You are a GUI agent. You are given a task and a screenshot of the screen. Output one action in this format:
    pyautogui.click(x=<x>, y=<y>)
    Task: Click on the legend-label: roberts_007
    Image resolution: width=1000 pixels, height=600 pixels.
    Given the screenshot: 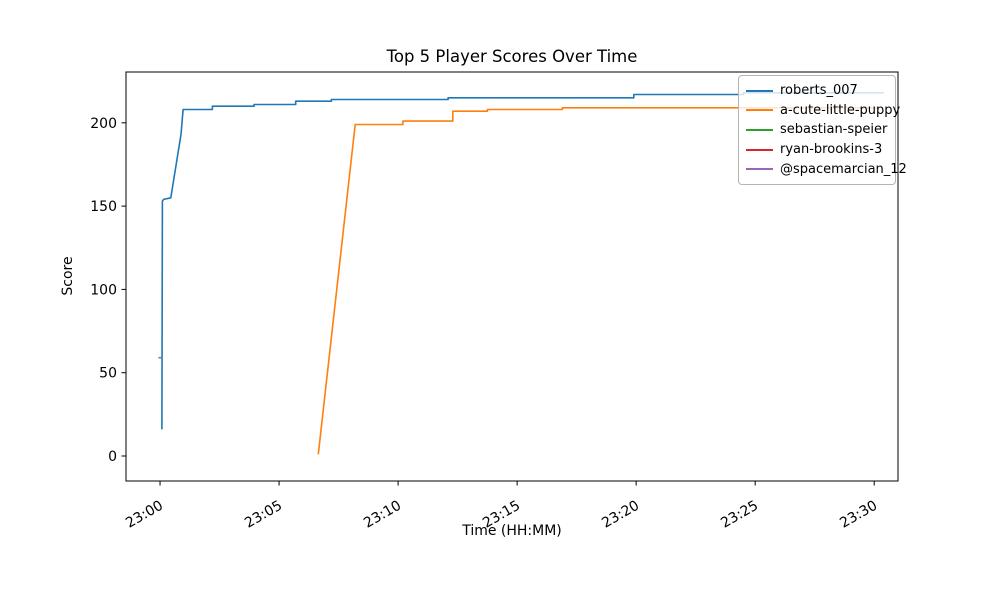 What is the action you would take?
    pyautogui.click(x=819, y=91)
    